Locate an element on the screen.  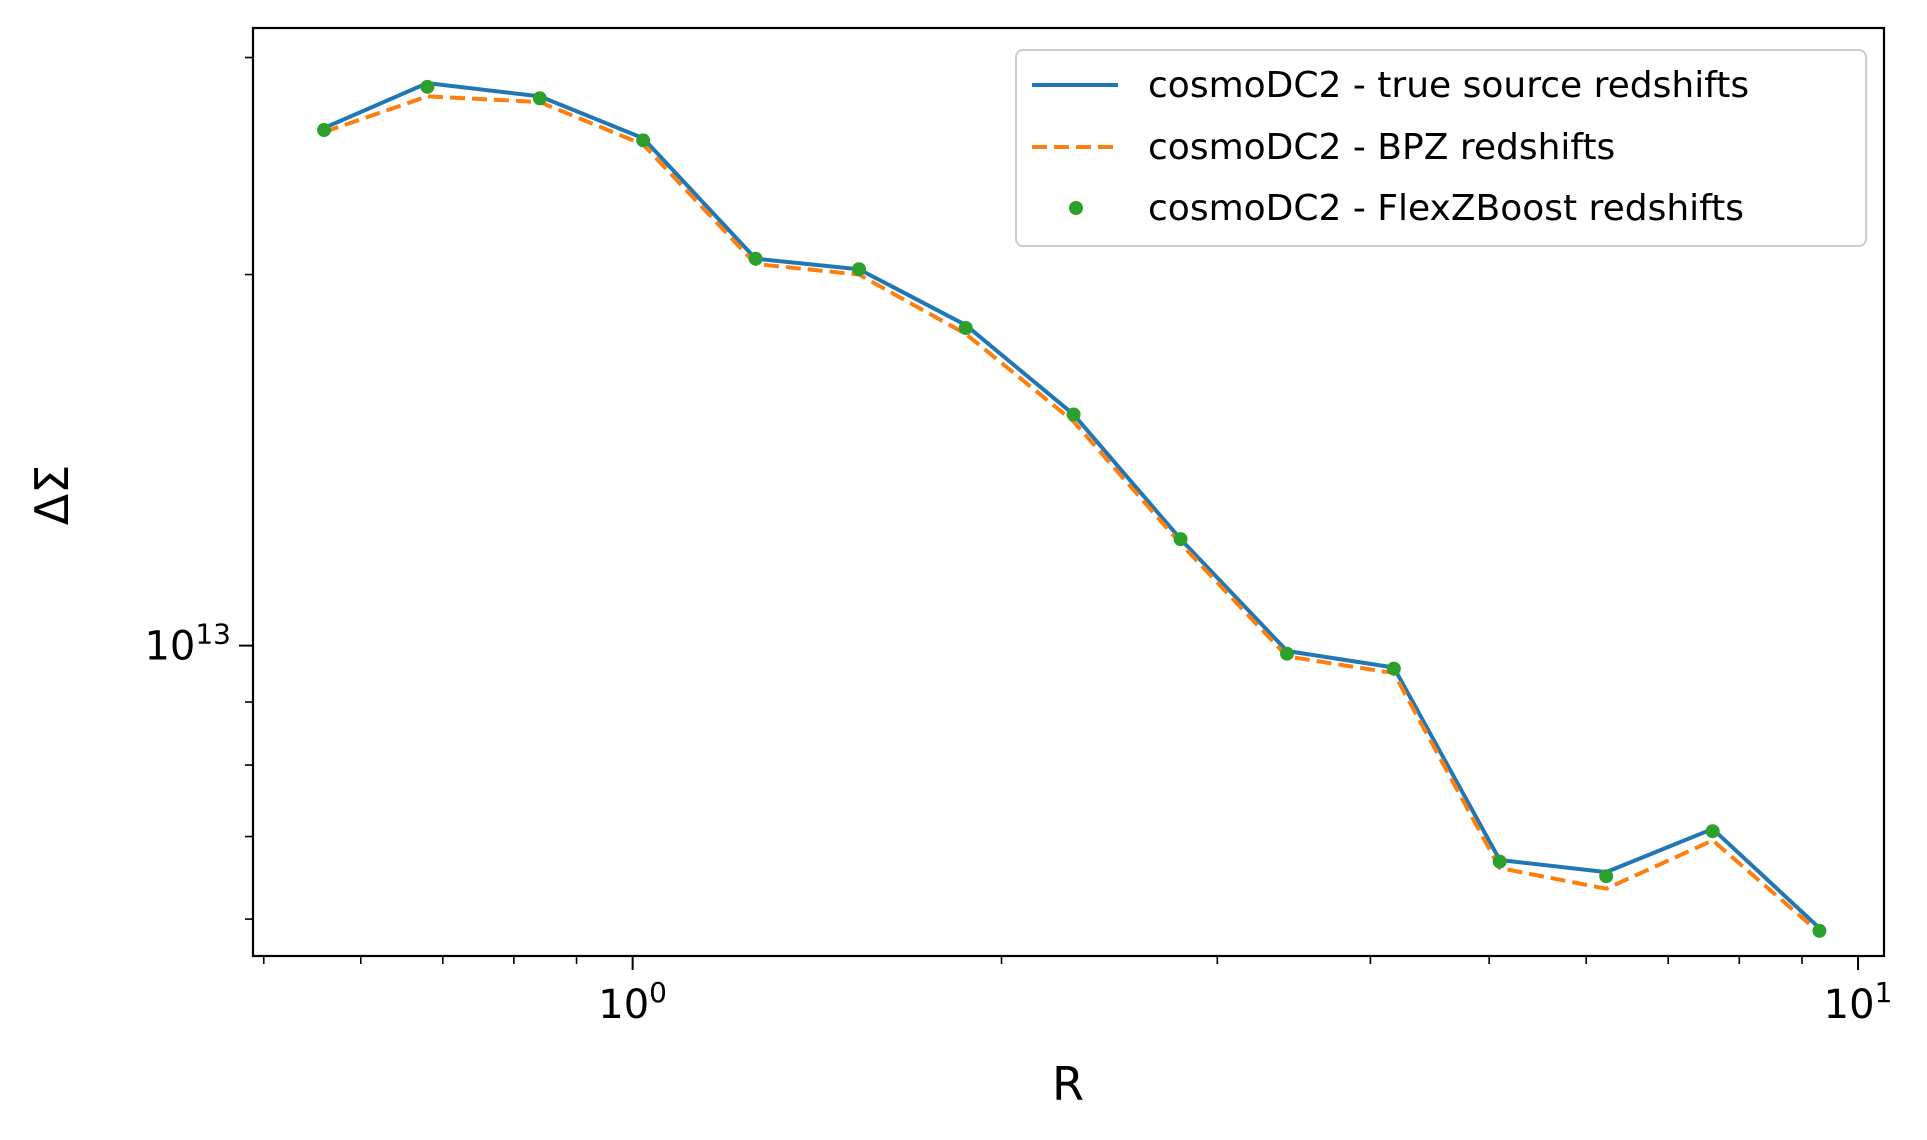
x-tick-label: 101 is located at coordinates (1858, 1002).